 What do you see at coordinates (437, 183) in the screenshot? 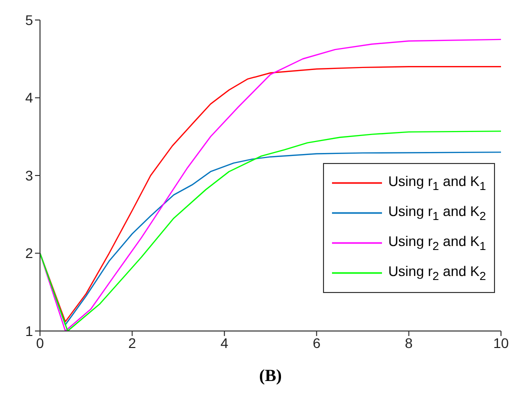
I see `legend-label: Using r$_{1}$ and K$_{1}$` at bounding box center [437, 183].